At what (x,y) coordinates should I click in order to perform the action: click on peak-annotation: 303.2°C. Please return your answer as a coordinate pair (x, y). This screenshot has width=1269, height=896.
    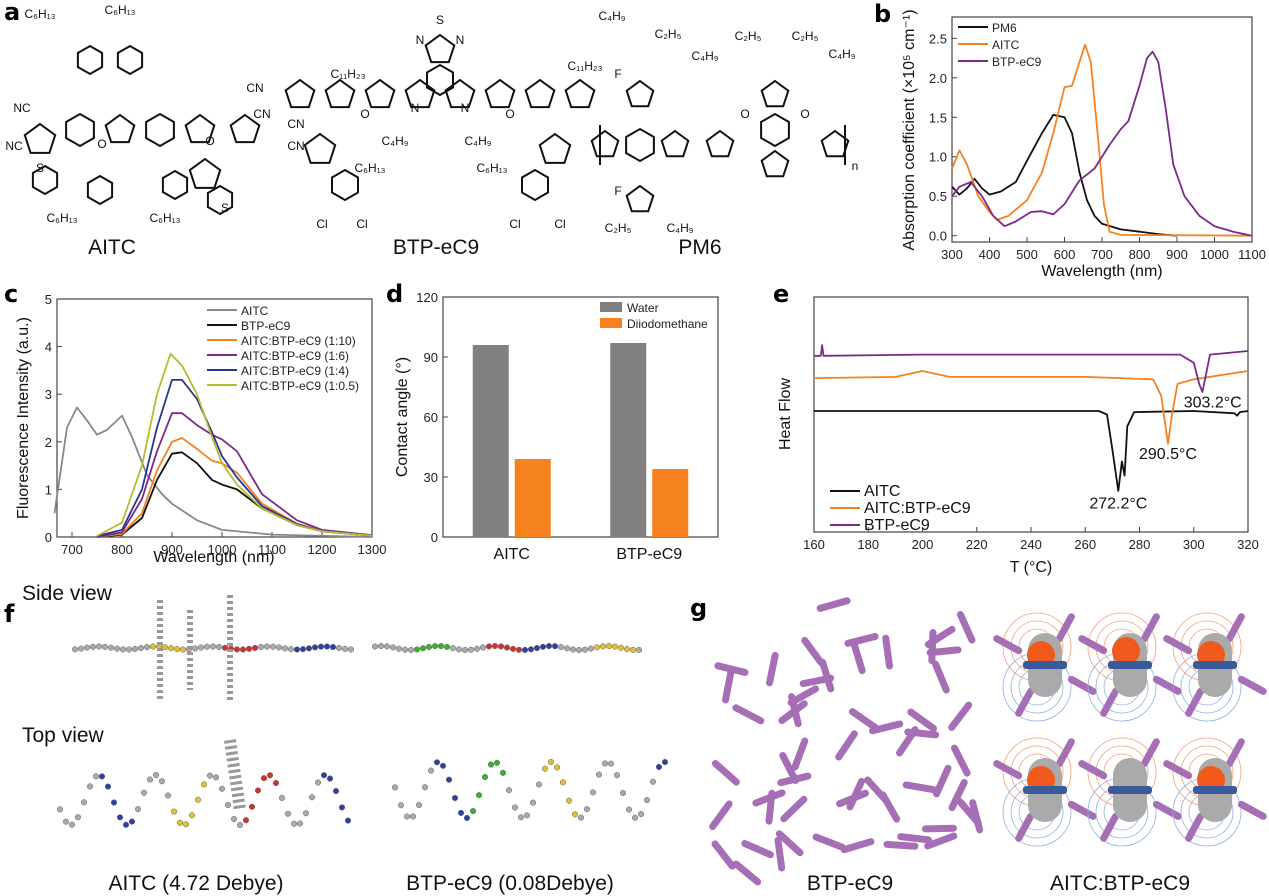
    Looking at the image, I should click on (1213, 402).